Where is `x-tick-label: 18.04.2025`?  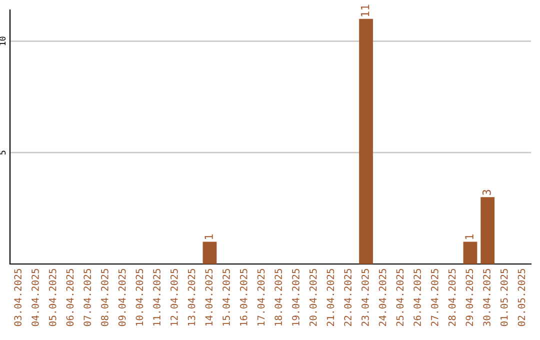
x-tick-label: 18.04.2025 is located at coordinates (278, 297).